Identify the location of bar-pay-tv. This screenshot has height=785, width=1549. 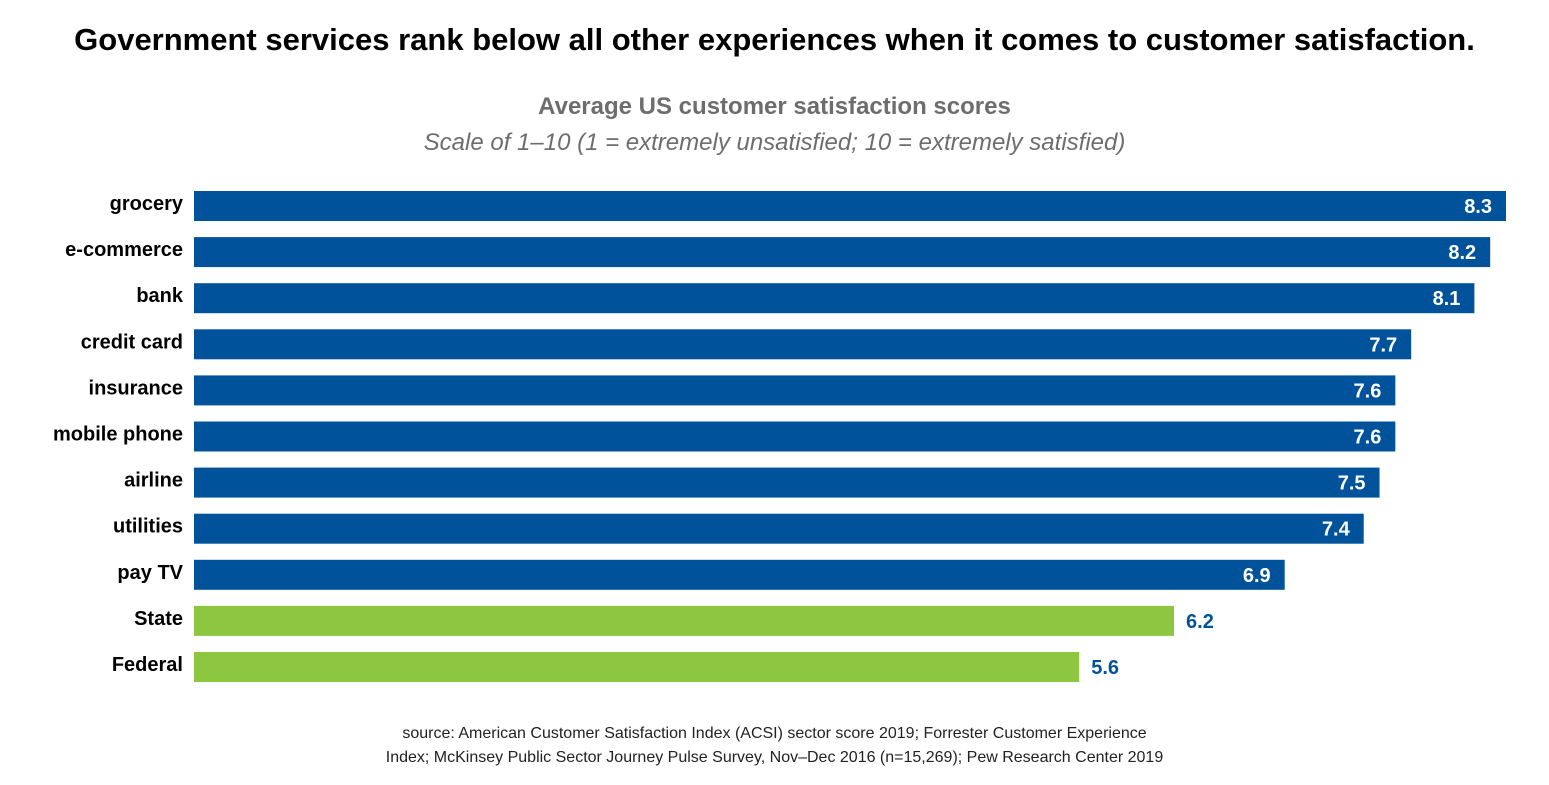
(739, 574).